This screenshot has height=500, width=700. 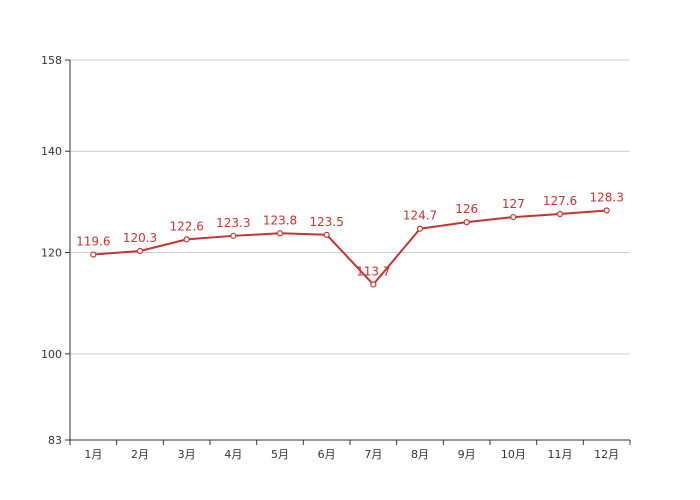 I want to click on y-tick-label: 140, so click(x=51, y=151).